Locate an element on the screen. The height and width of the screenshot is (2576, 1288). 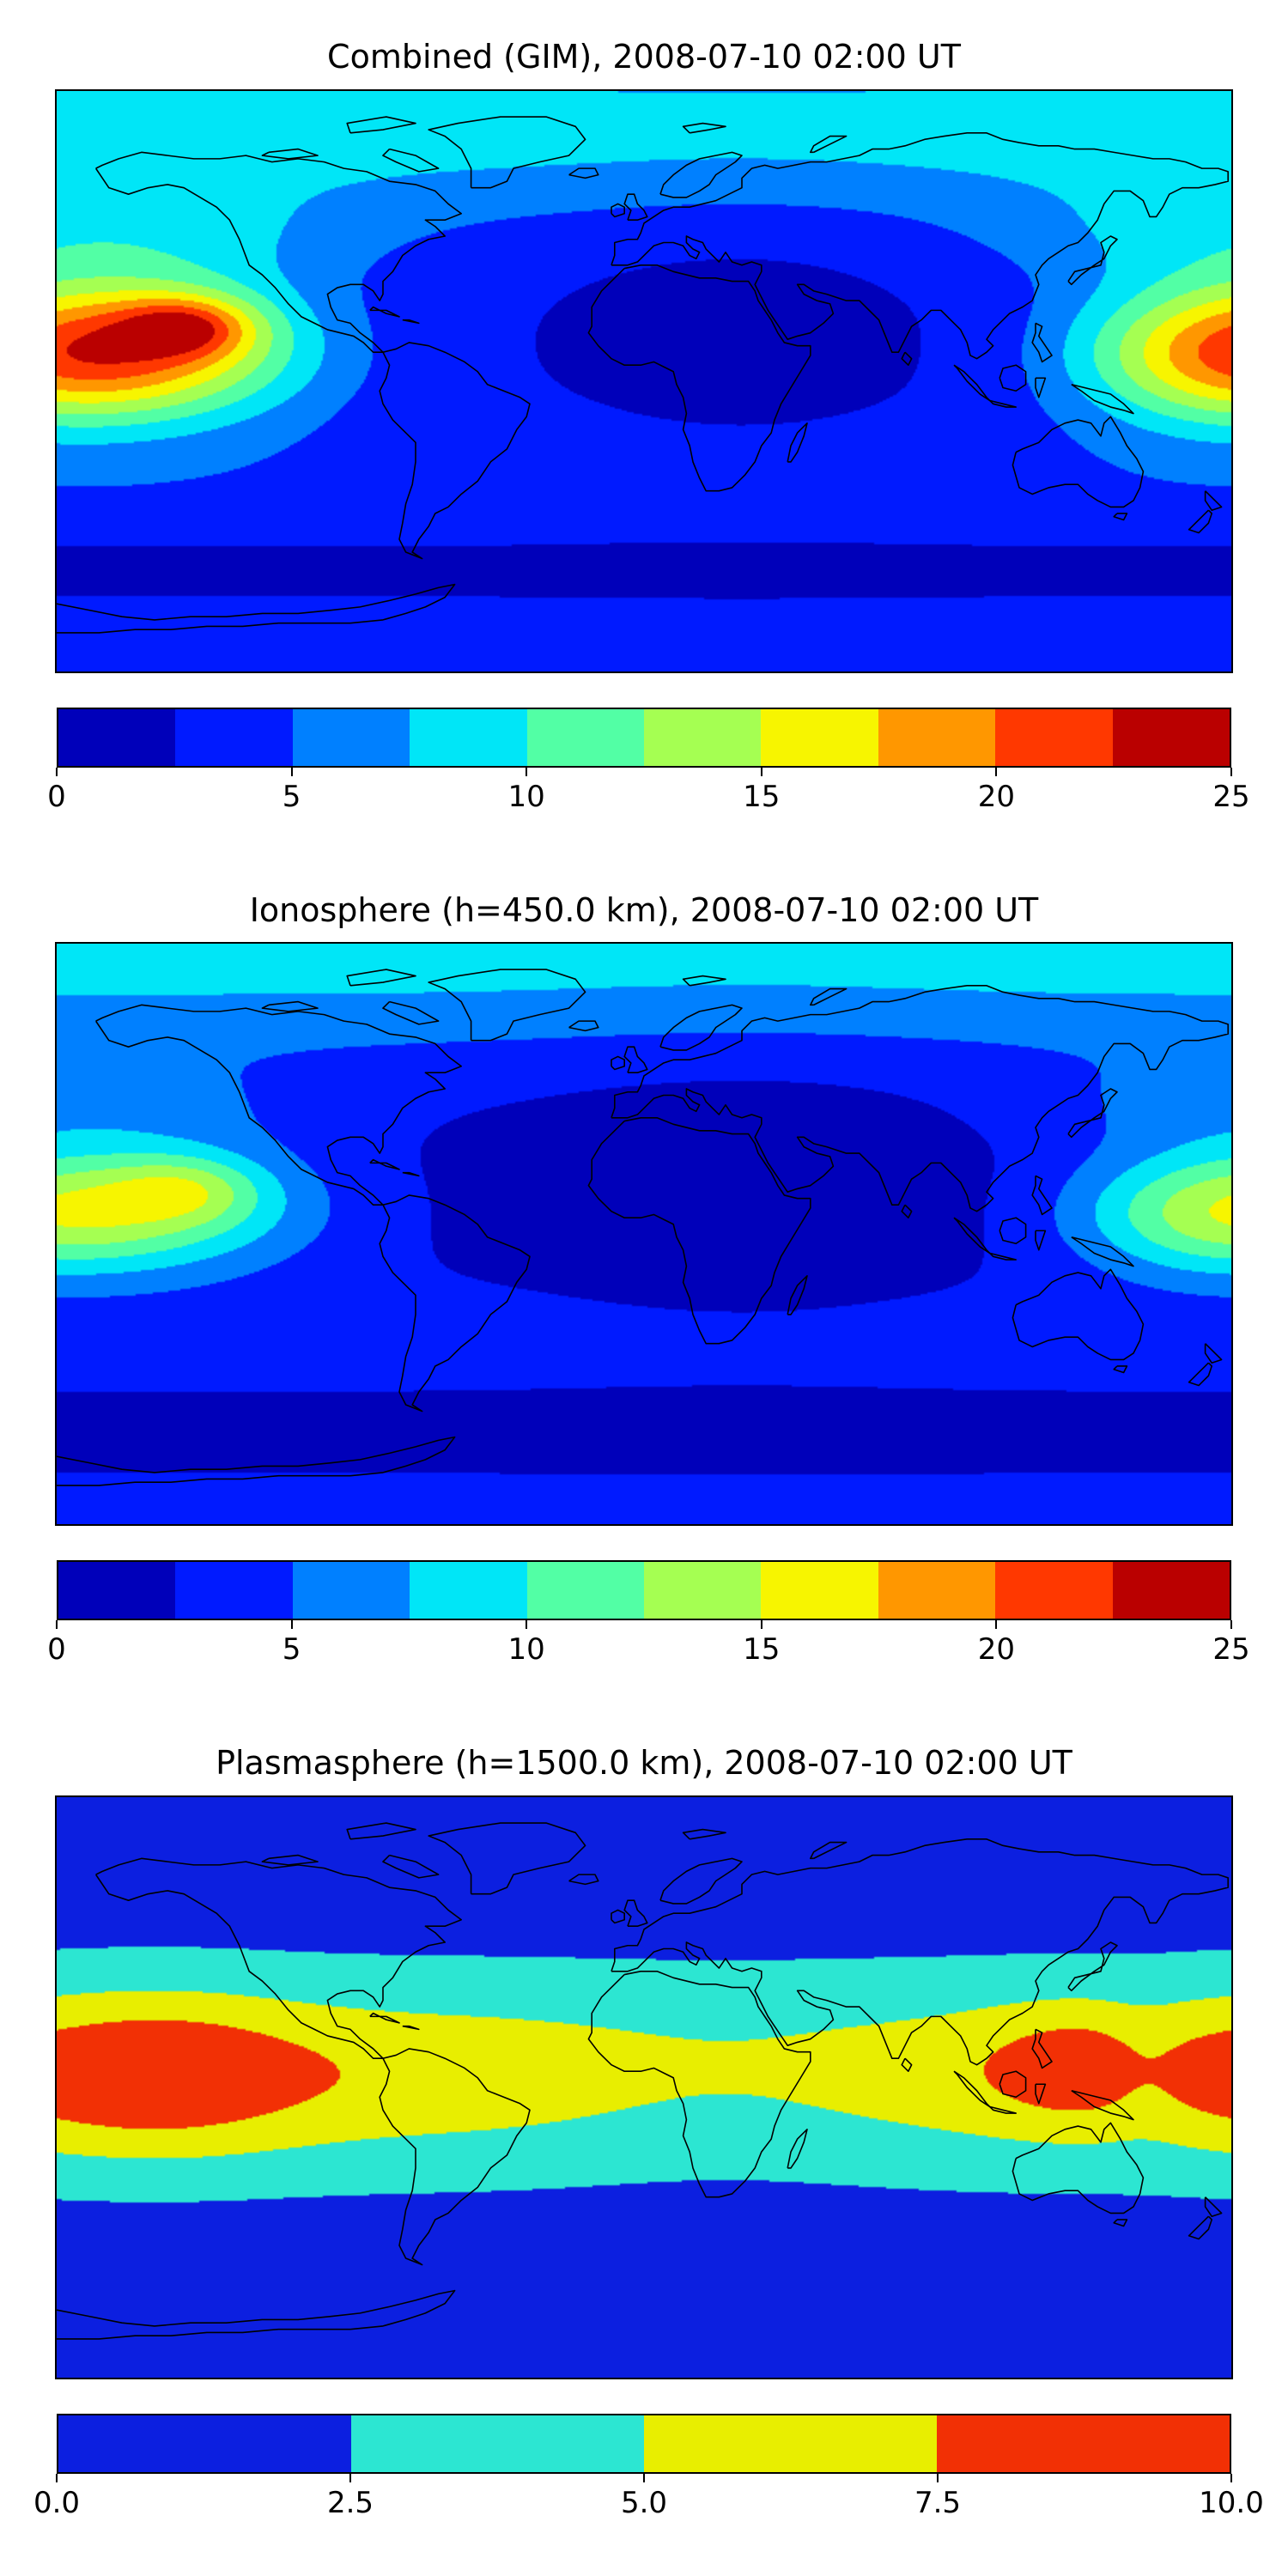
colorbar-tick-label: 10 is located at coordinates (526, 1650).